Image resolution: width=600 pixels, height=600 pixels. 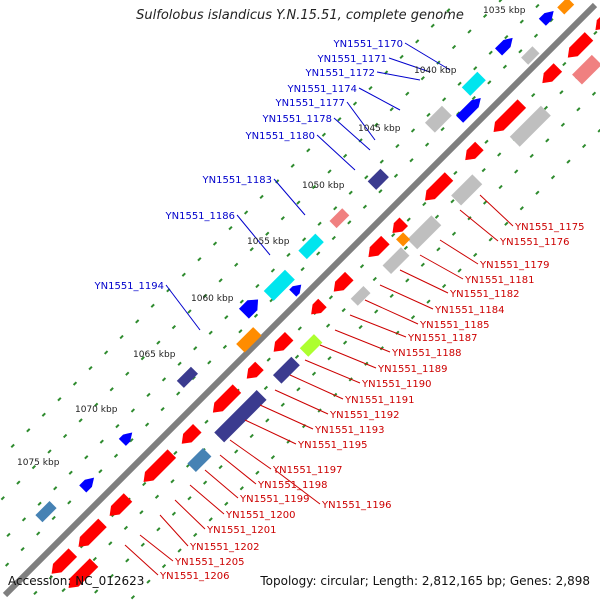 I want to click on gene-label: YN1551_1189, so click(x=383, y=359).